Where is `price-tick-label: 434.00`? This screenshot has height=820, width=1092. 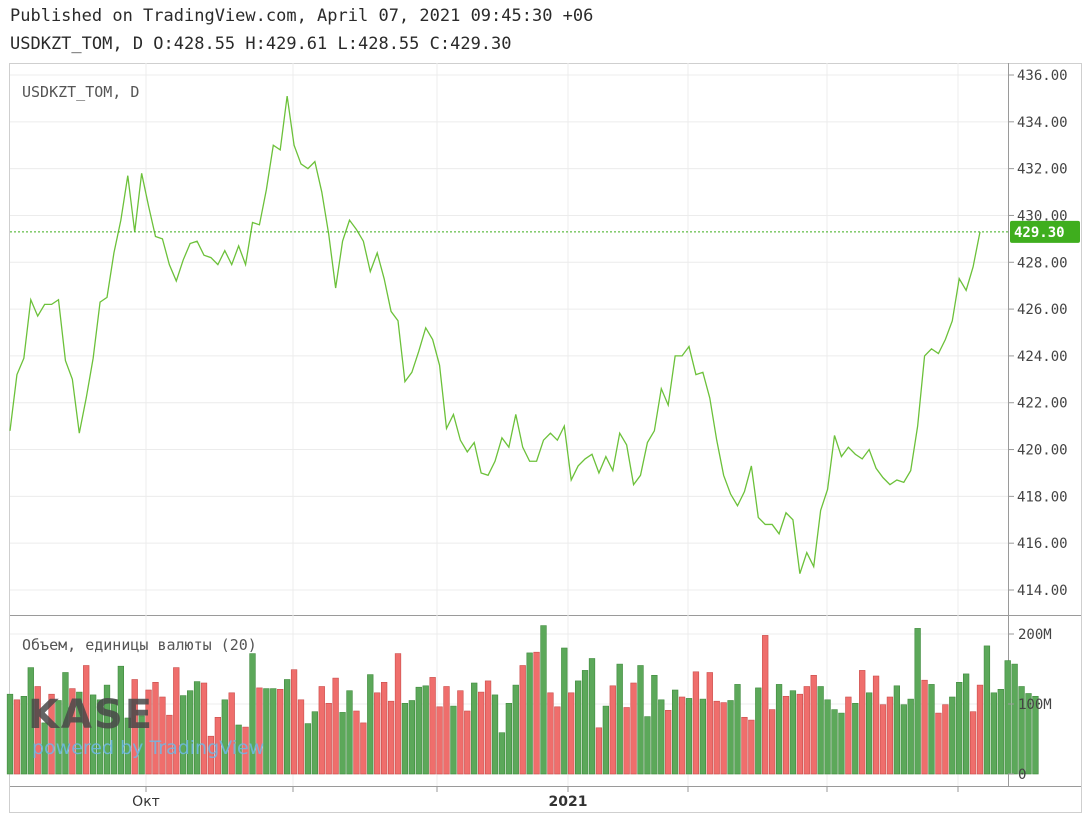 price-tick-label: 434.00 is located at coordinates (1042, 123).